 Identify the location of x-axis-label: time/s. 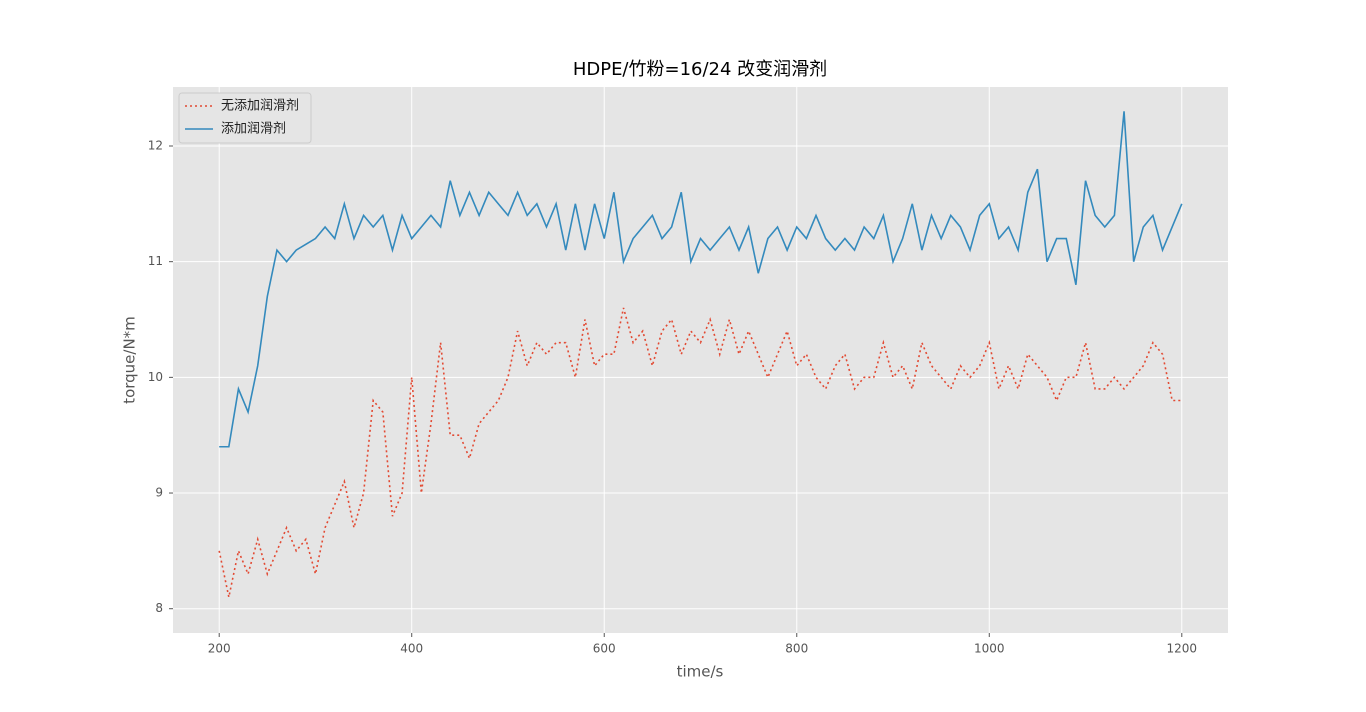
(700, 672).